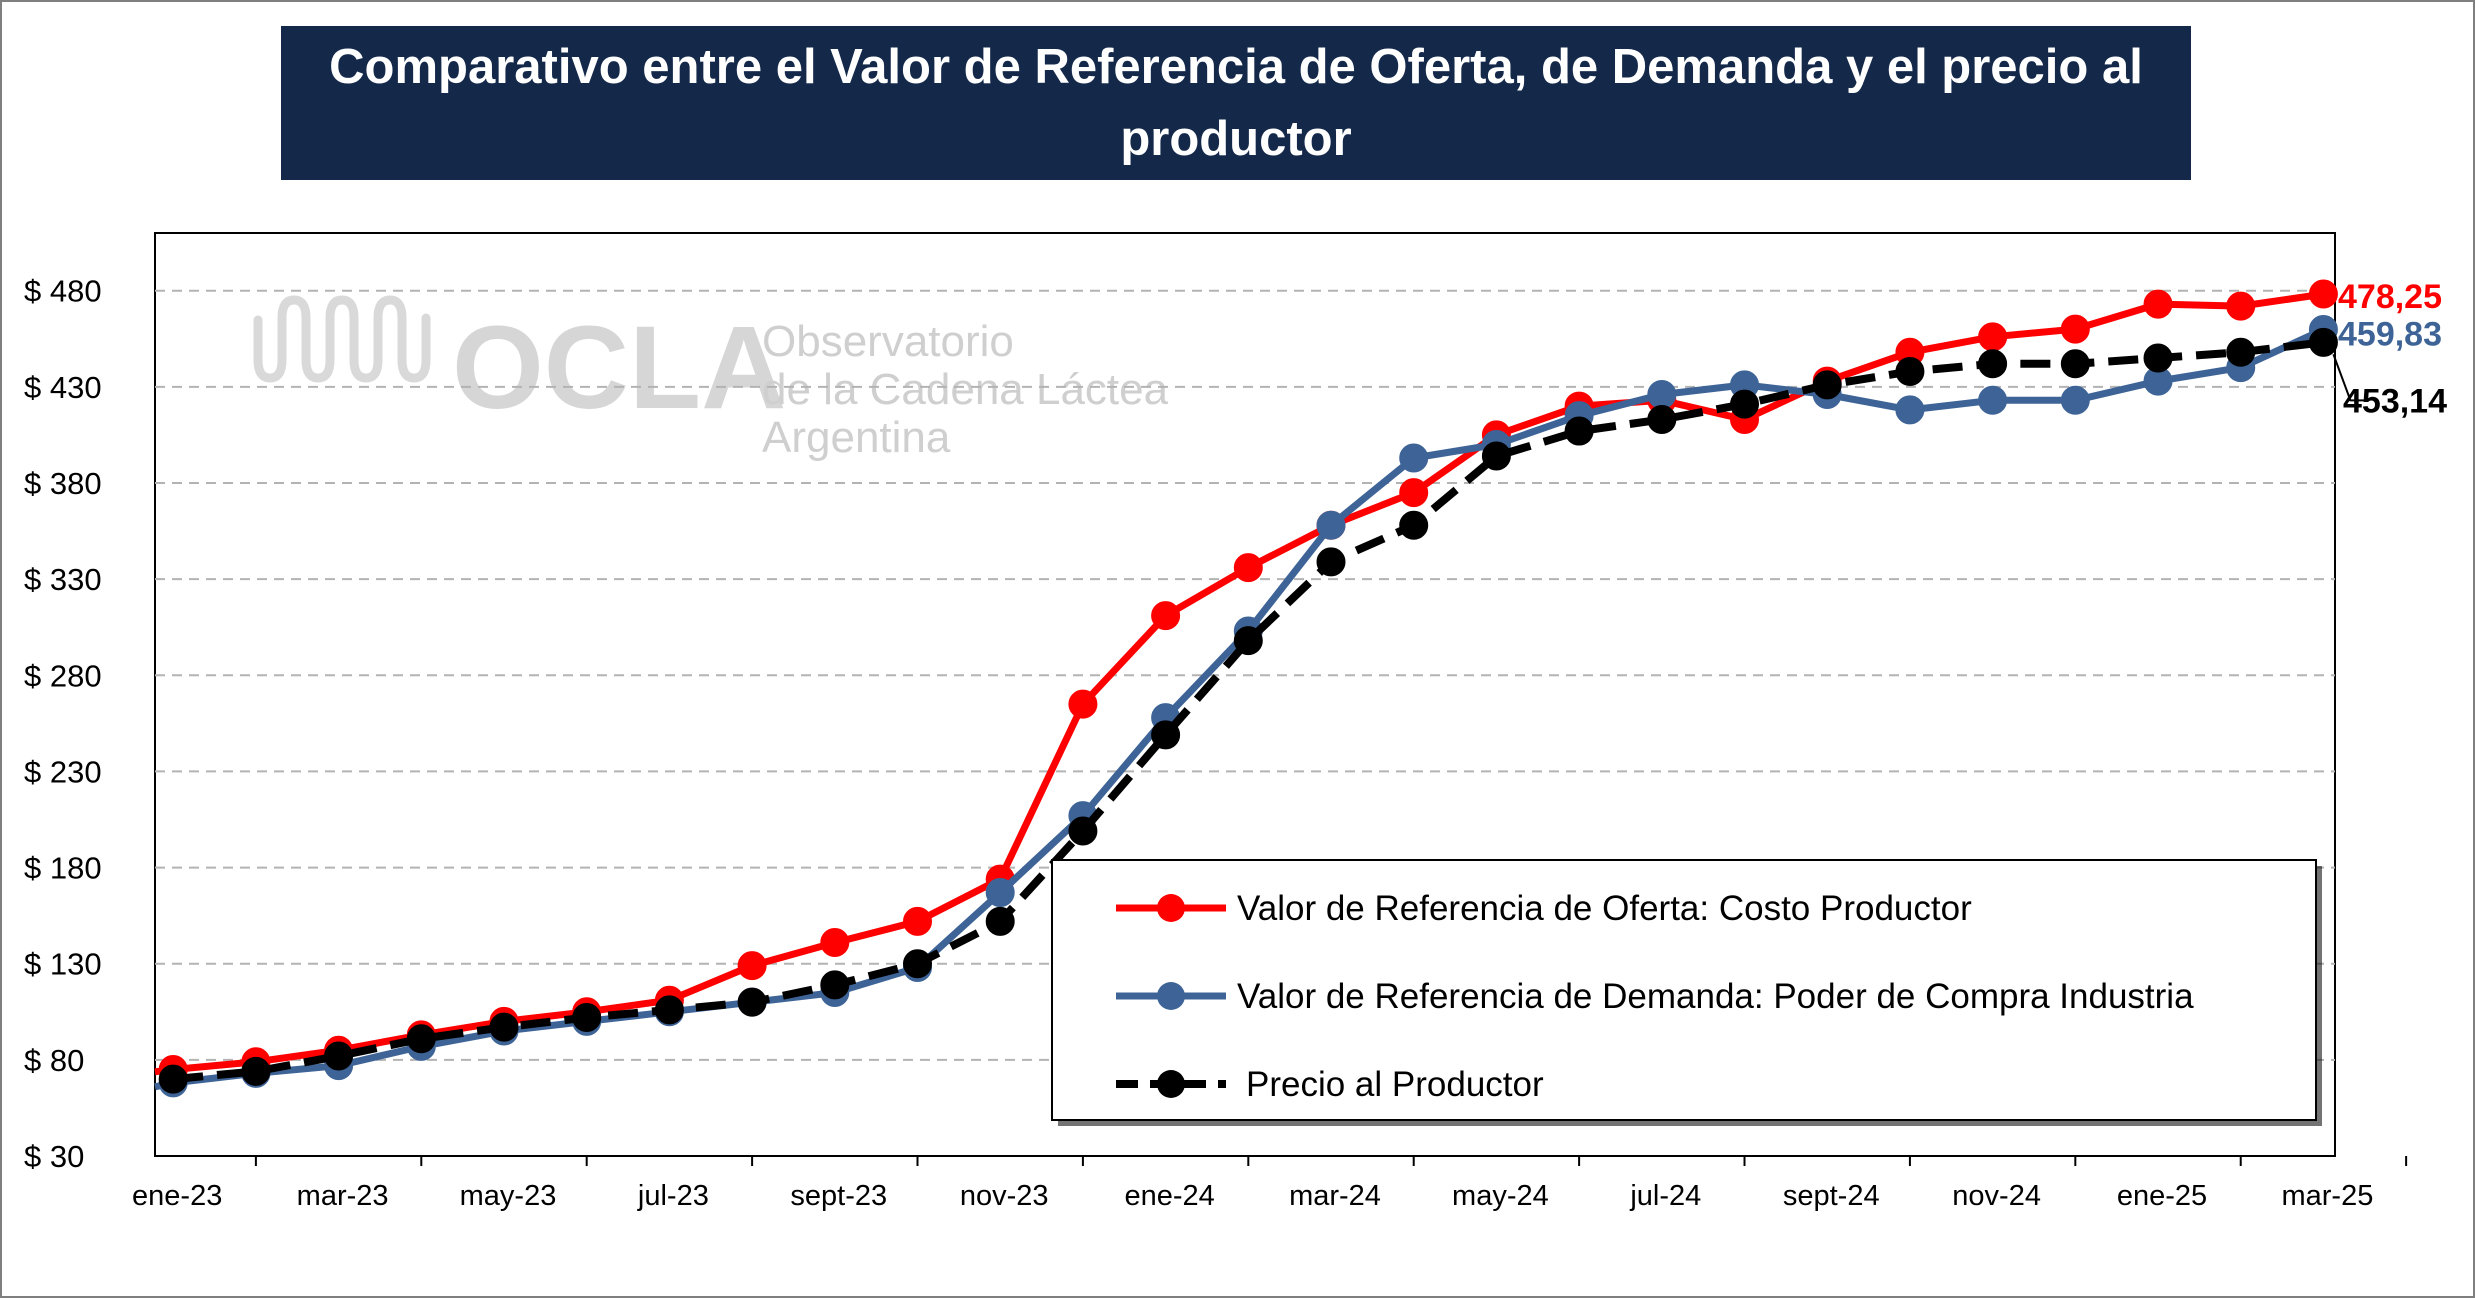 This screenshot has height=1298, width=2475. What do you see at coordinates (63, 387) in the screenshot?
I see `y-tick-label: $ 430` at bounding box center [63, 387].